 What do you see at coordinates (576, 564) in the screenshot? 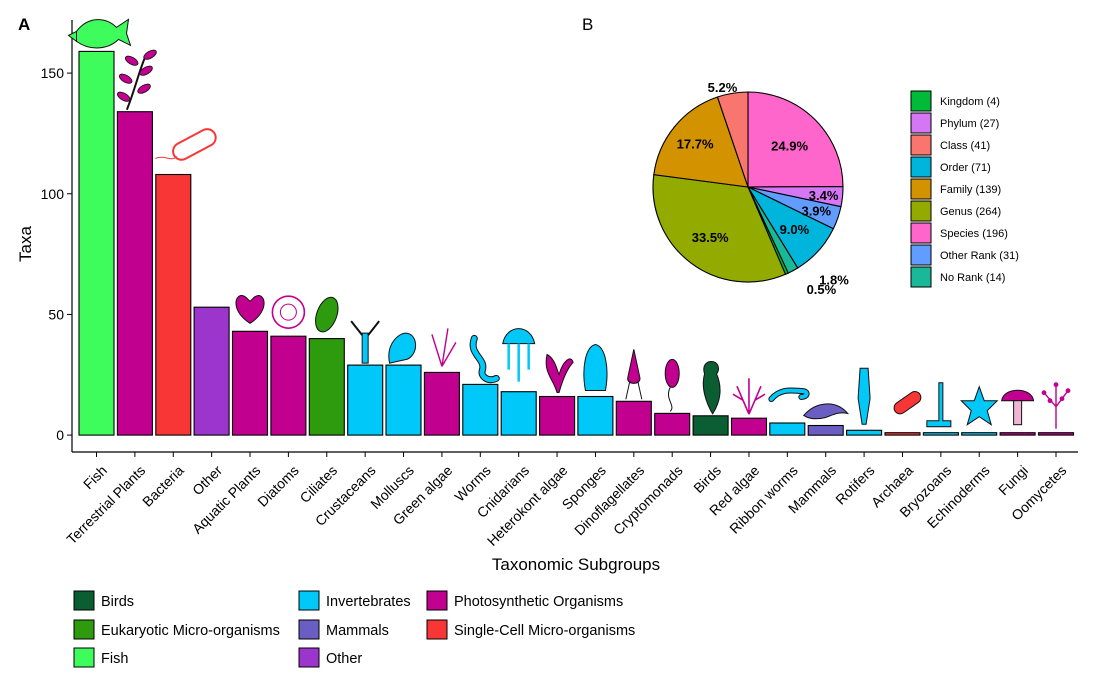
I see `x-axis-title: Taxonomic Subgroups` at bounding box center [576, 564].